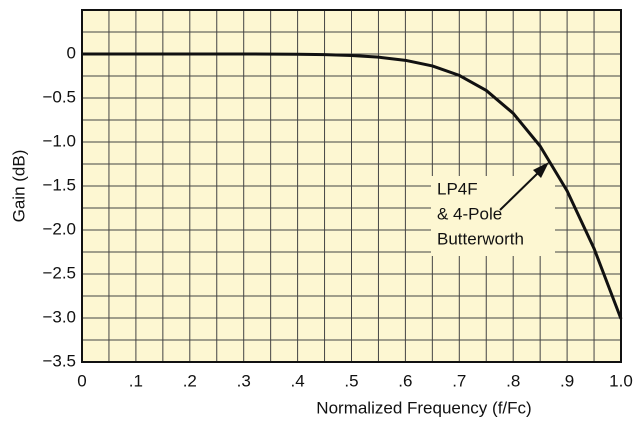  Describe the element at coordinates (59, 228) in the screenshot. I see `y-tick-label: −2.0` at that location.